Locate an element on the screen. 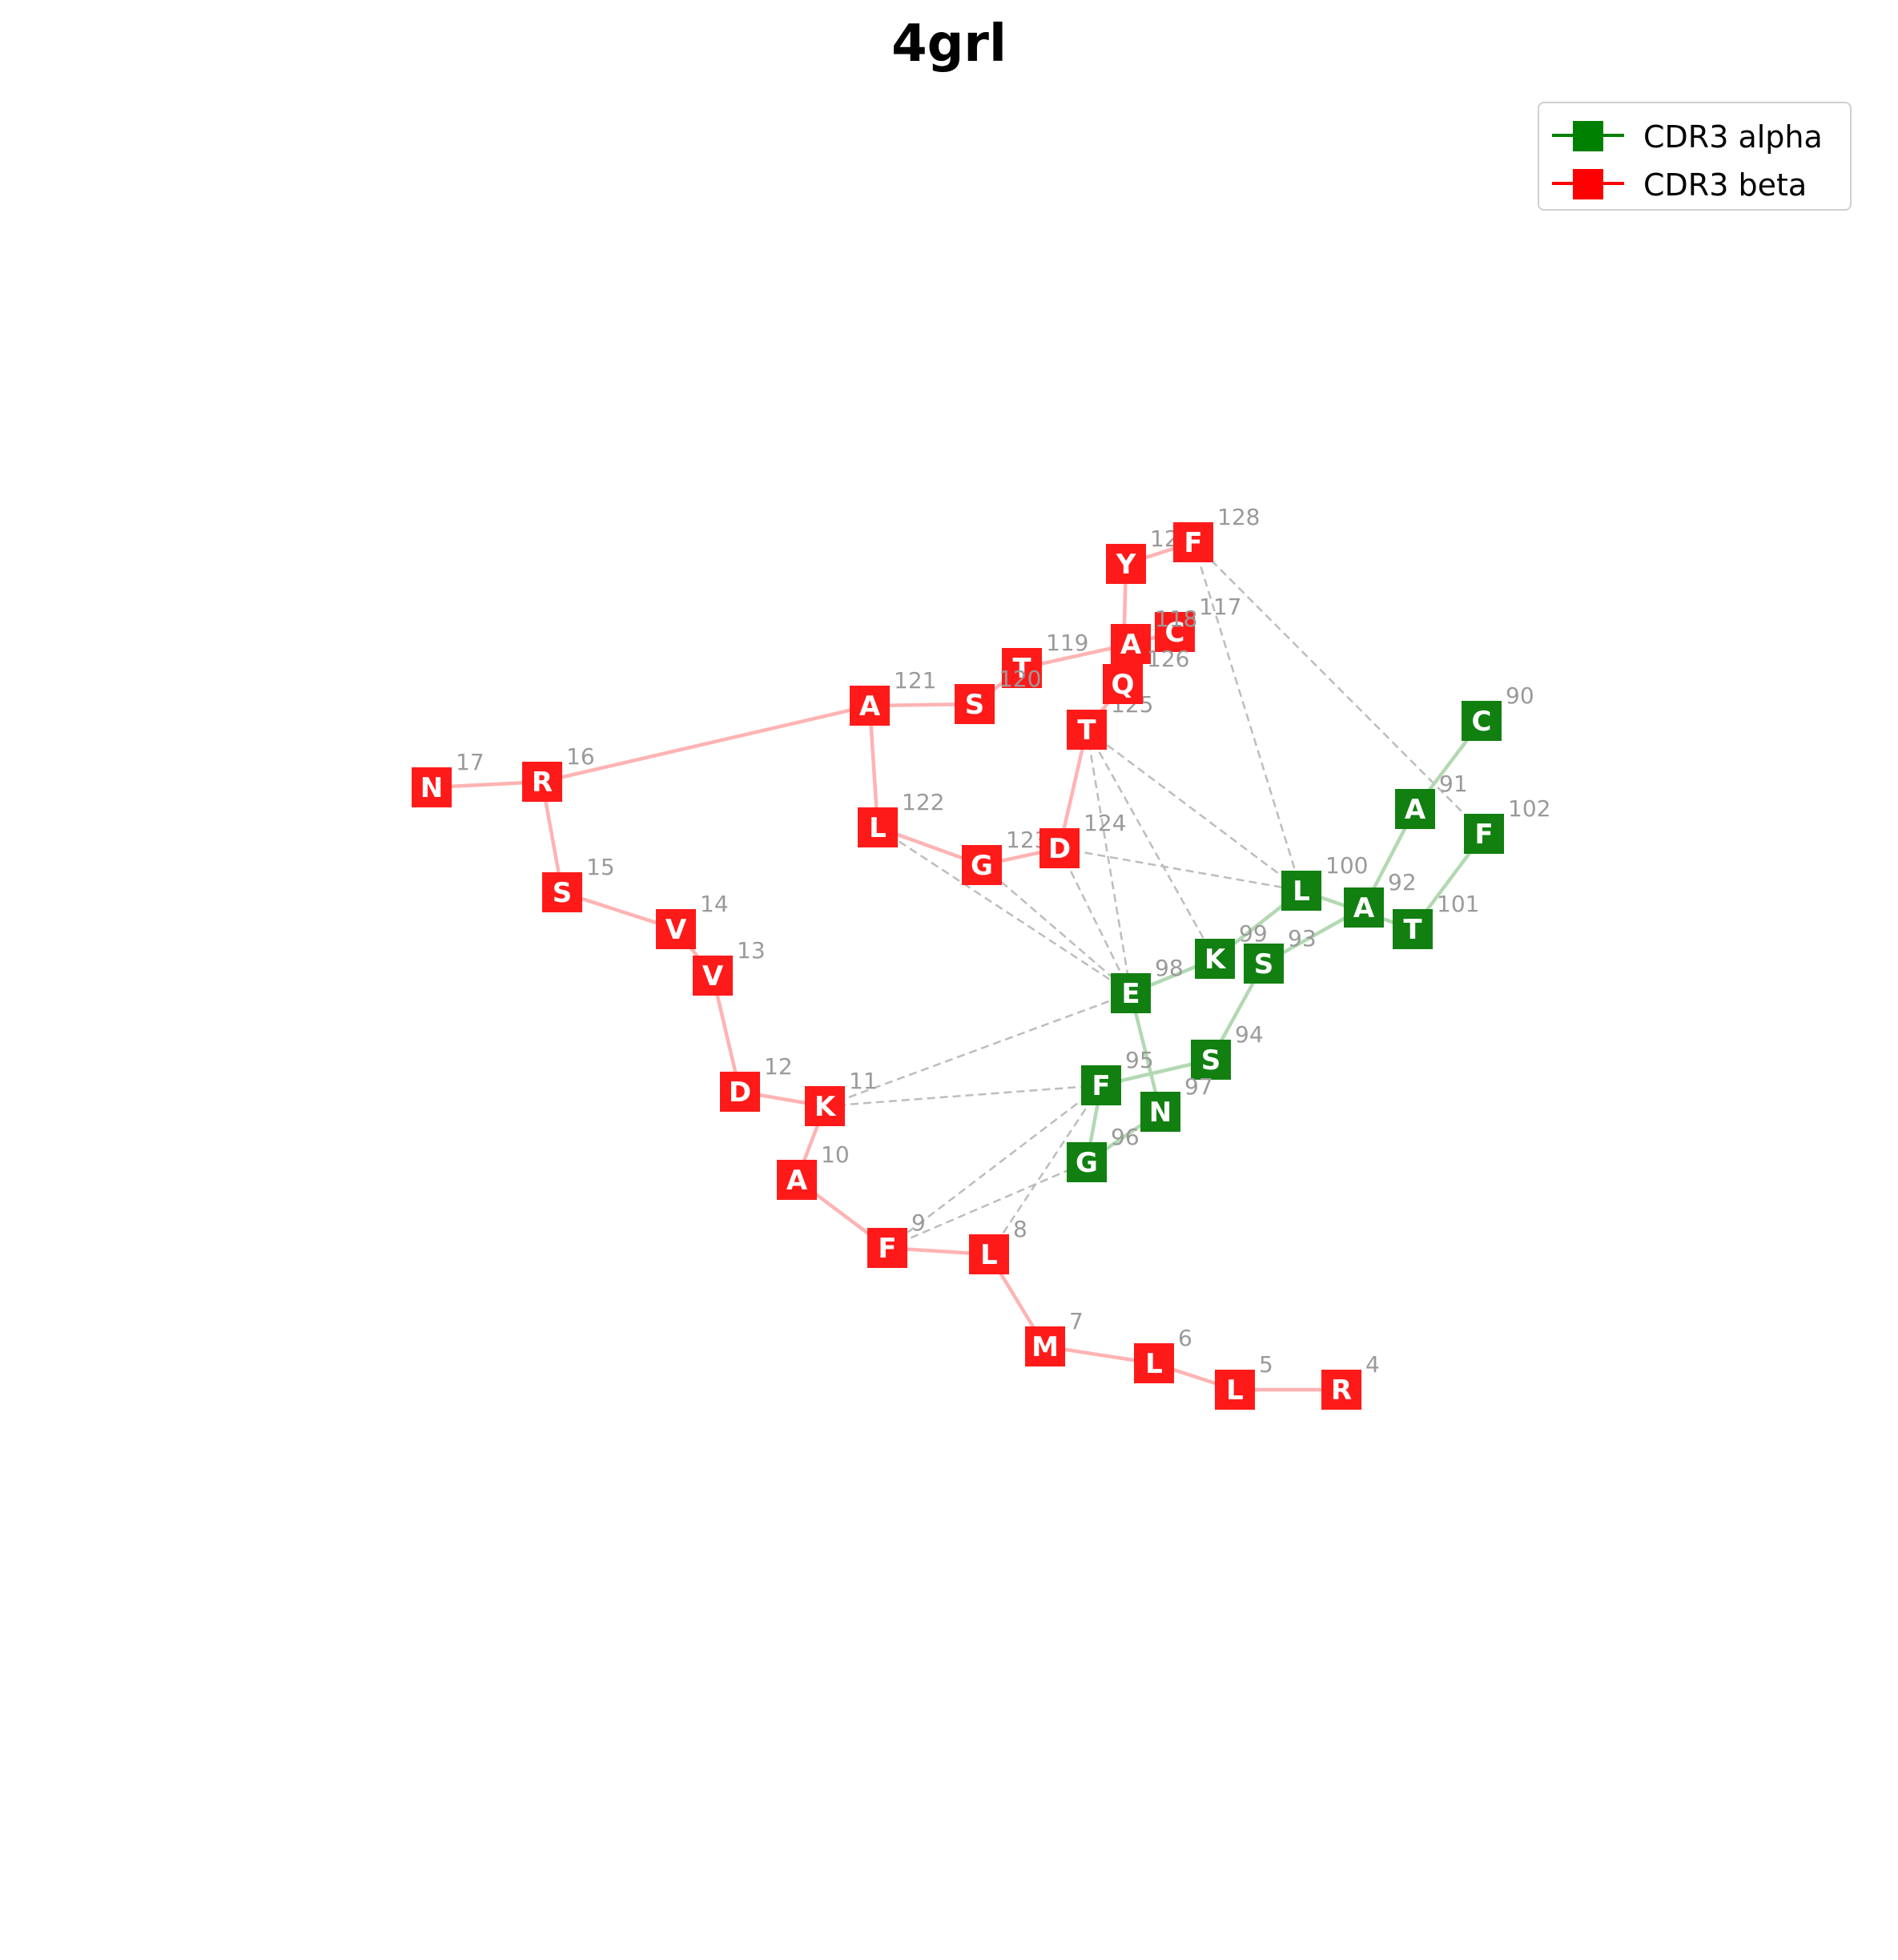 The width and height of the screenshot is (1898, 1960). residue-node-beta: R4 is located at coordinates (1351, 1380).